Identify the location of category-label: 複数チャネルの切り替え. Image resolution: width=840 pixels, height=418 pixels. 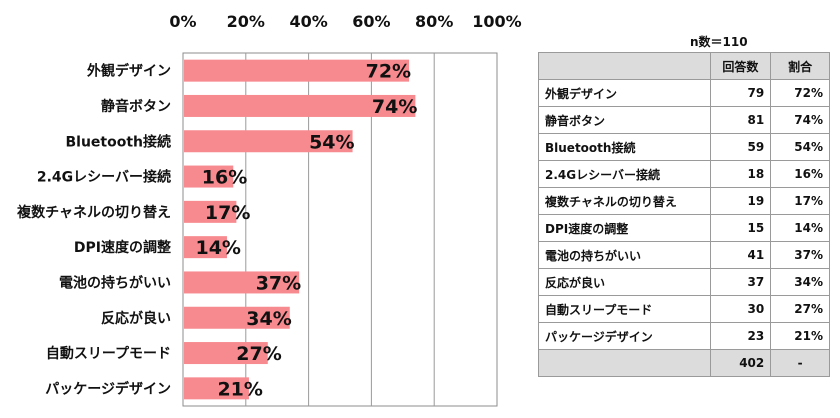
(93, 212).